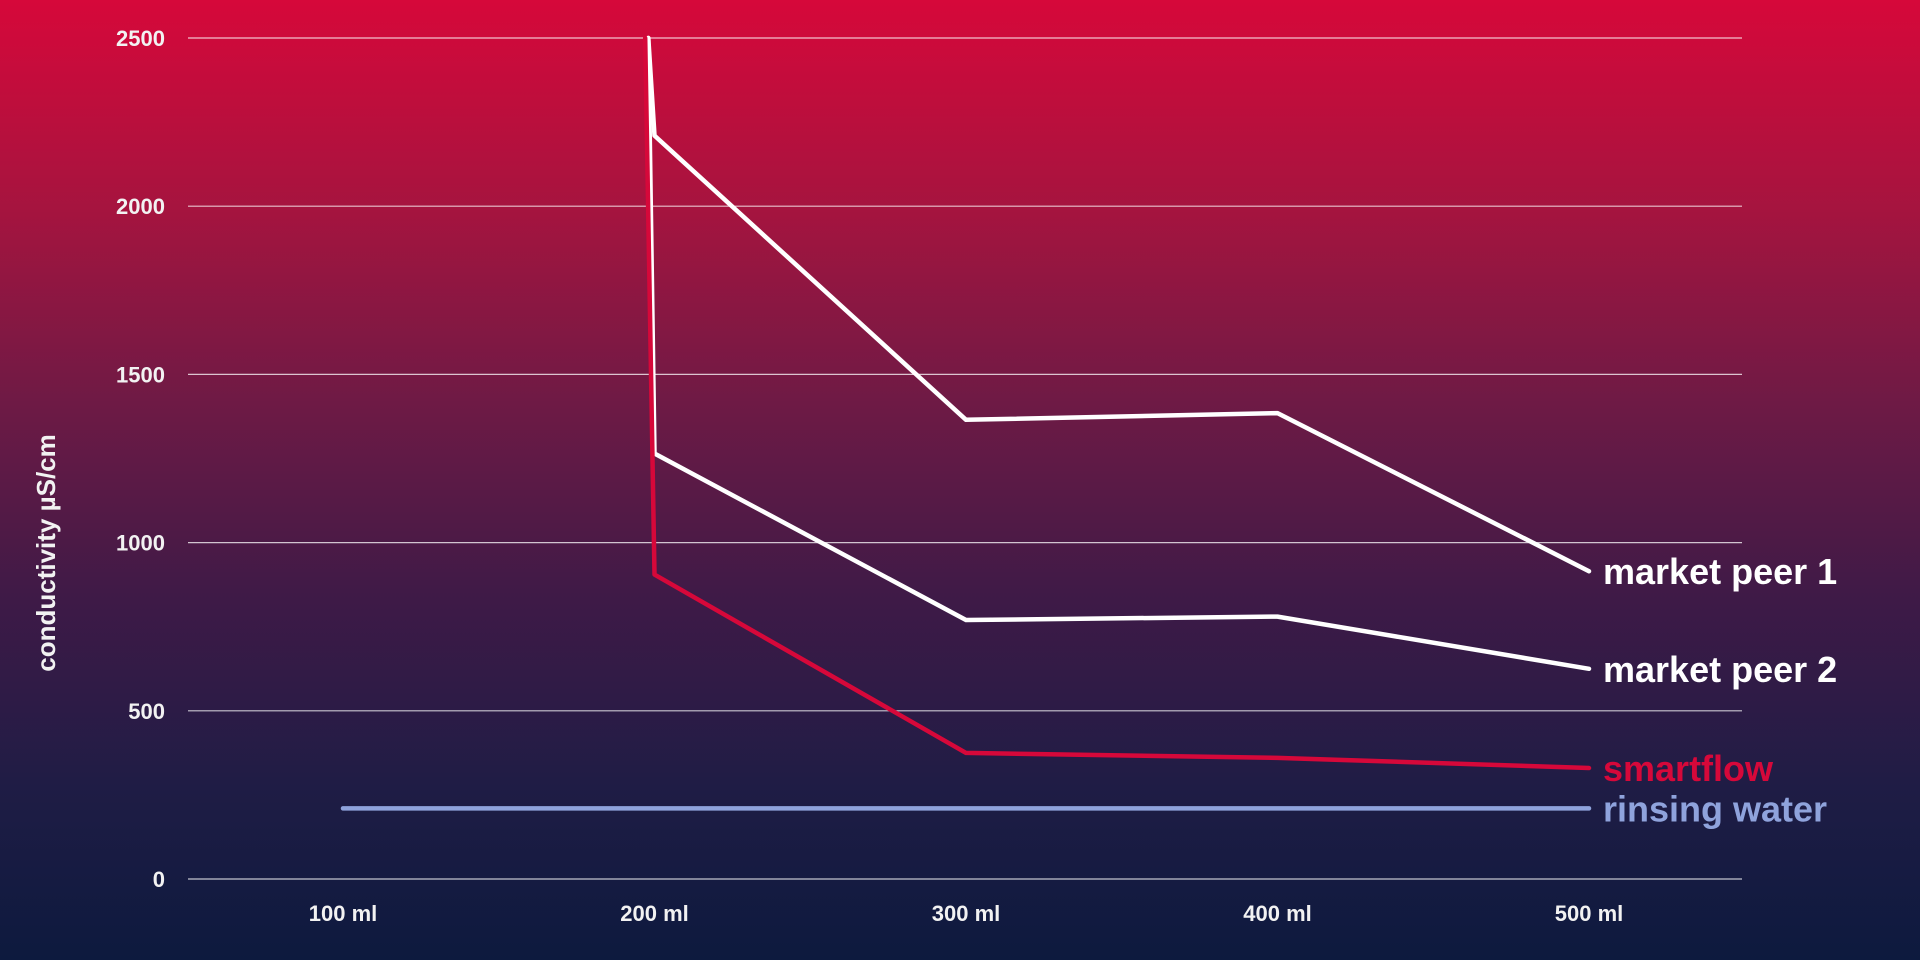  I want to click on series-label-smartflow: smartflow, so click(1688, 768).